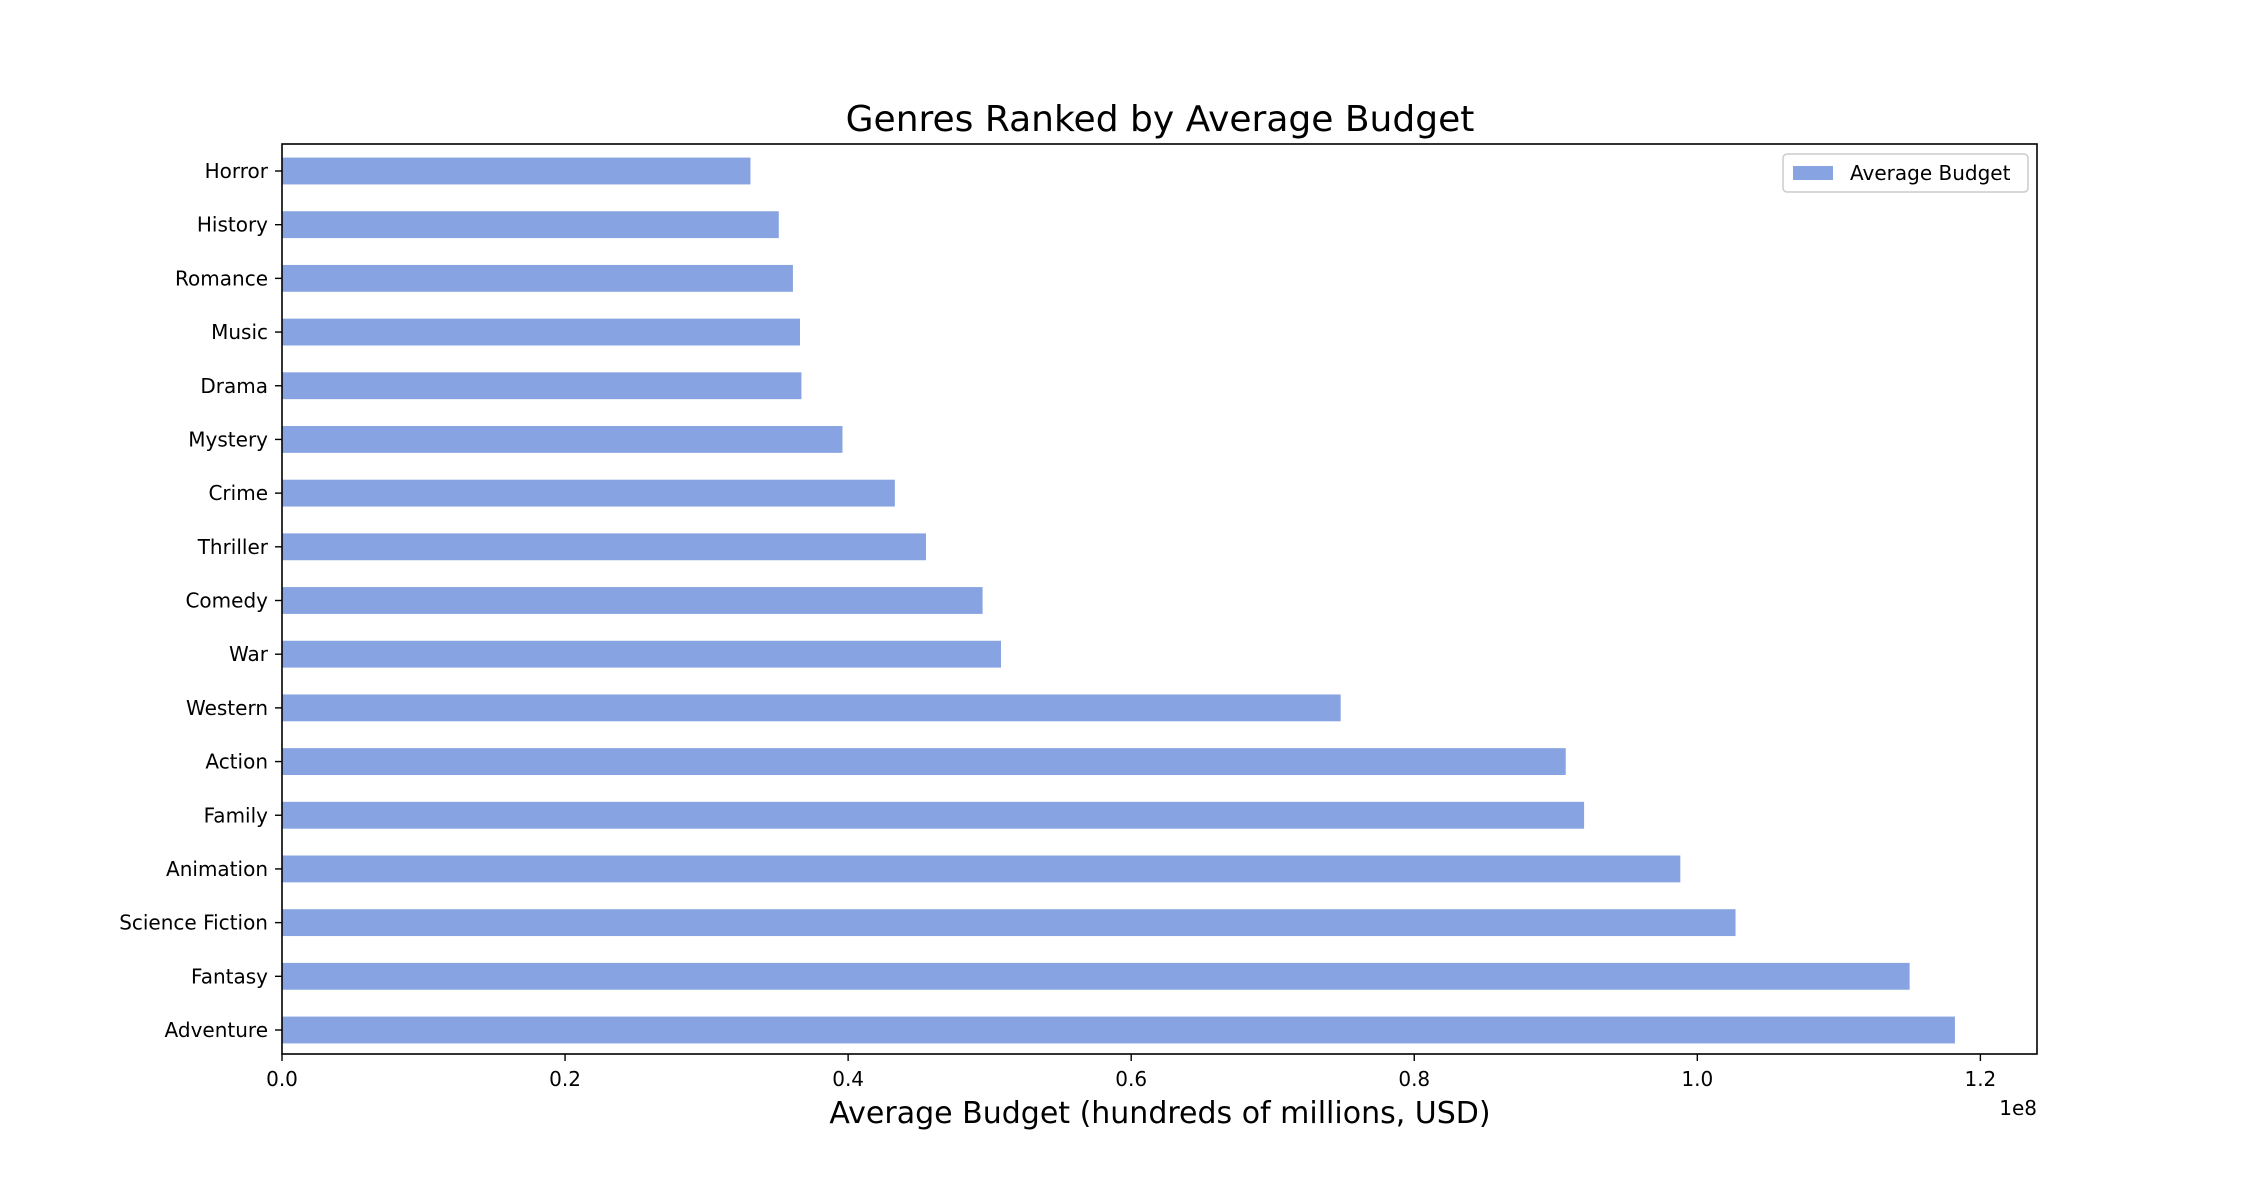 This screenshot has width=2250, height=1200. Describe the element at coordinates (565, 1079) in the screenshot. I see `x-tick-label: 0.2` at that location.